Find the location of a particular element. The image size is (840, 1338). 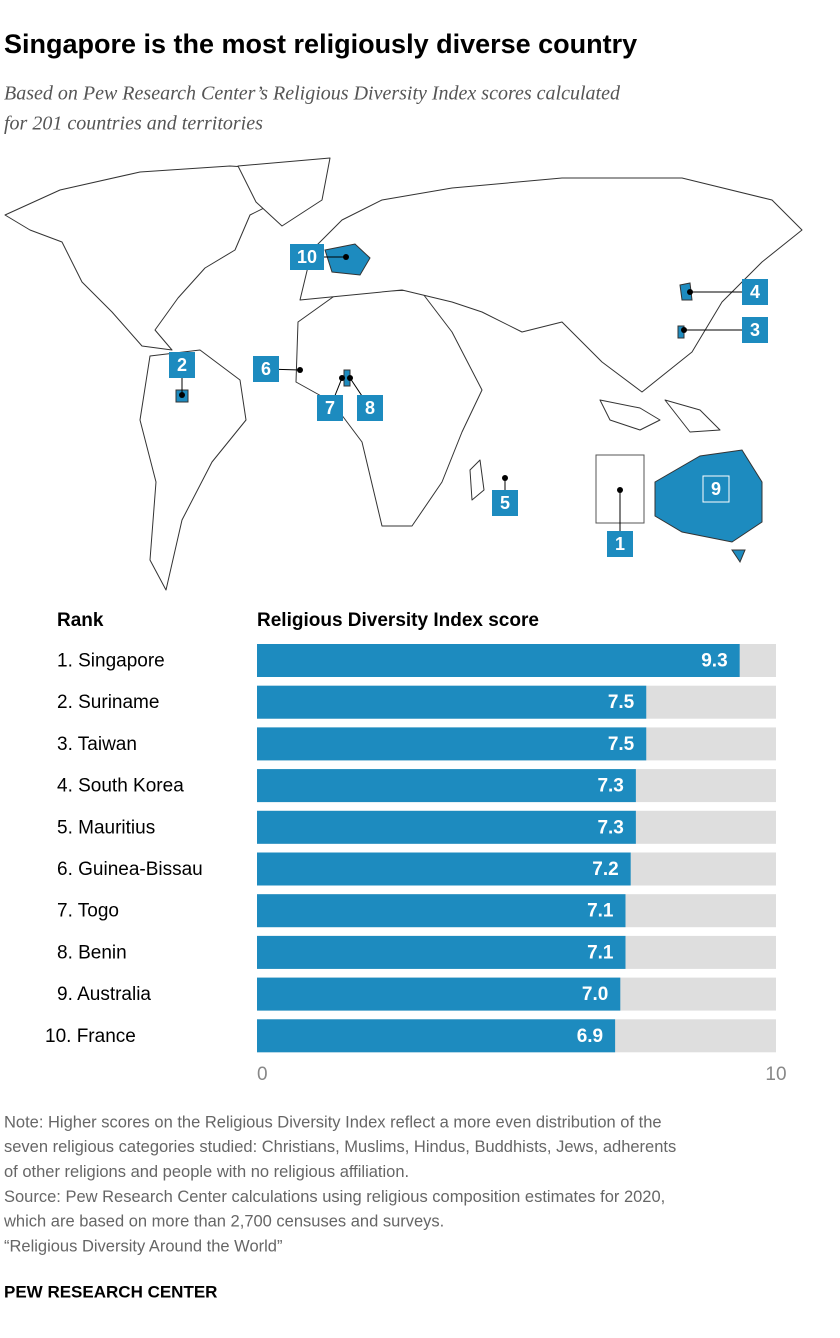

value-label: 9.3 is located at coordinates (714, 661).